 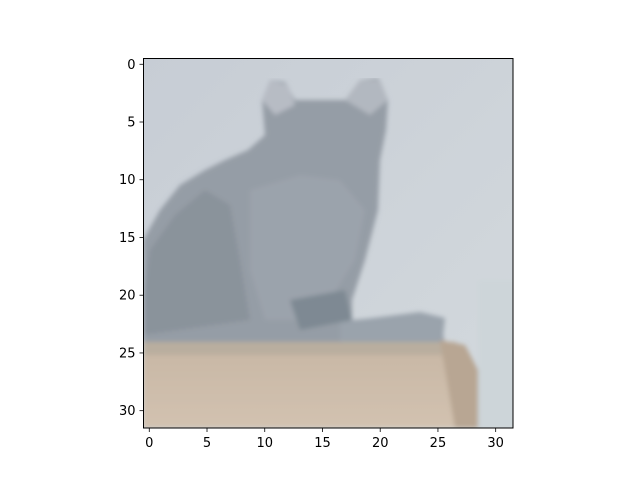 I want to click on cat-ear-left, so click(x=278, y=97).